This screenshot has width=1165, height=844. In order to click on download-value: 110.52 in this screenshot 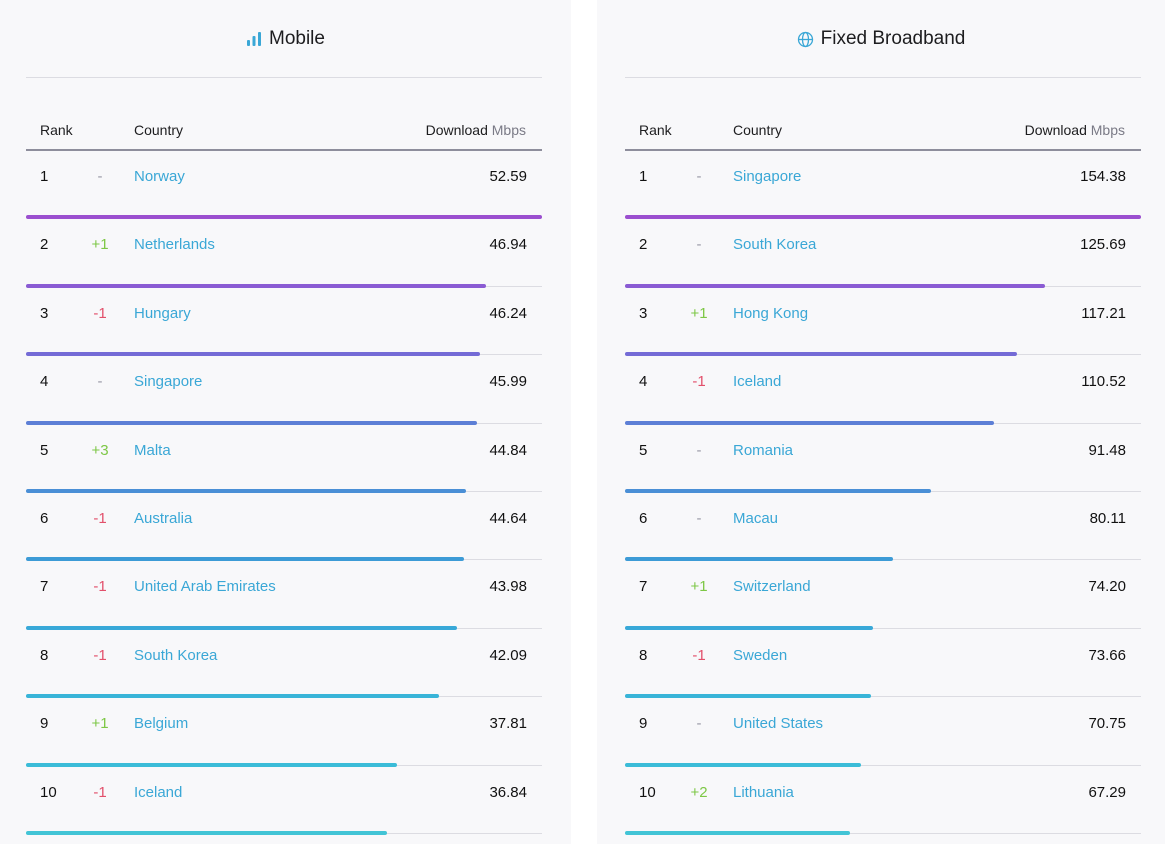, I will do `click(1103, 382)`.